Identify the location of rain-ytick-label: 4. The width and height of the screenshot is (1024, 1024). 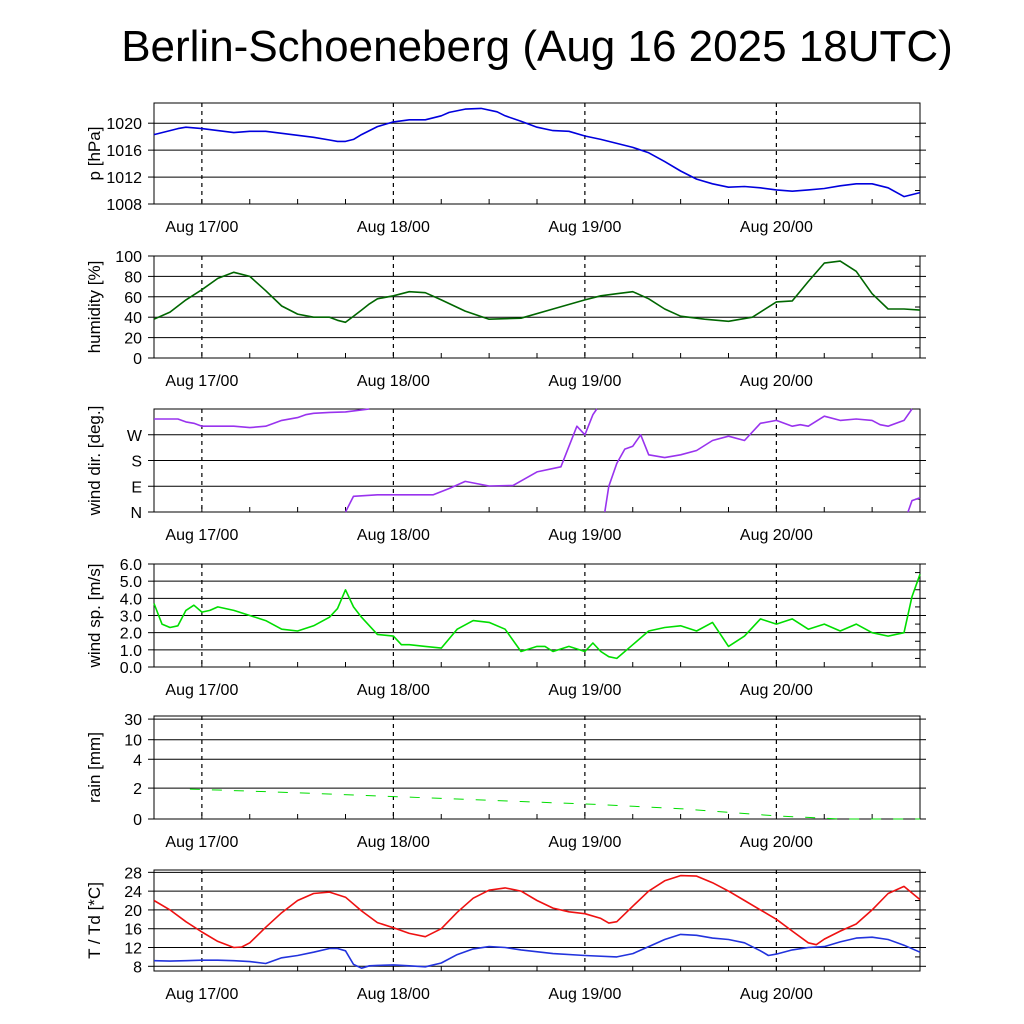
(137, 760).